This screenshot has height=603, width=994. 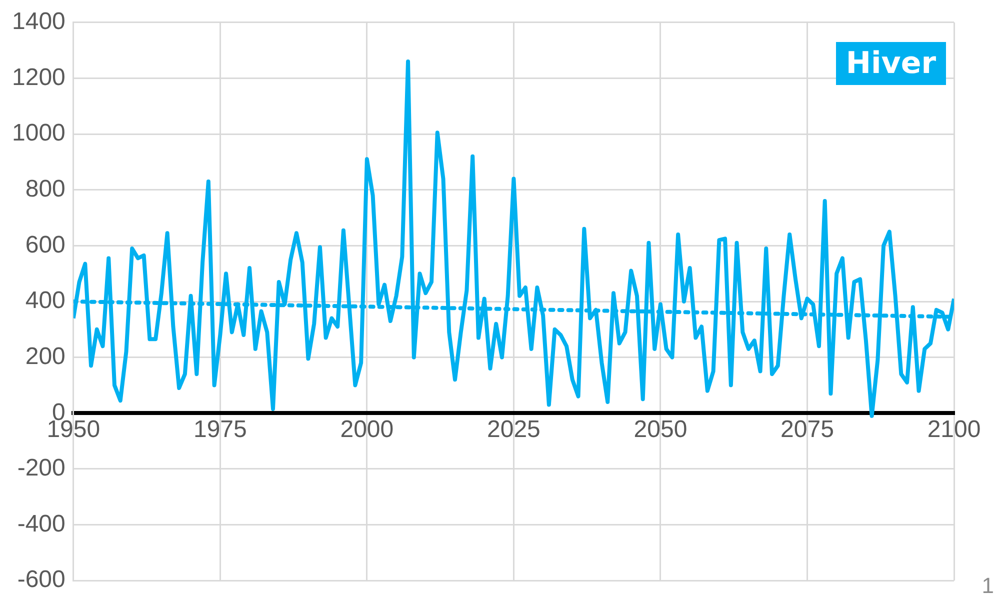 What do you see at coordinates (954, 430) in the screenshot?
I see `x-tick-label: 2100` at bounding box center [954, 430].